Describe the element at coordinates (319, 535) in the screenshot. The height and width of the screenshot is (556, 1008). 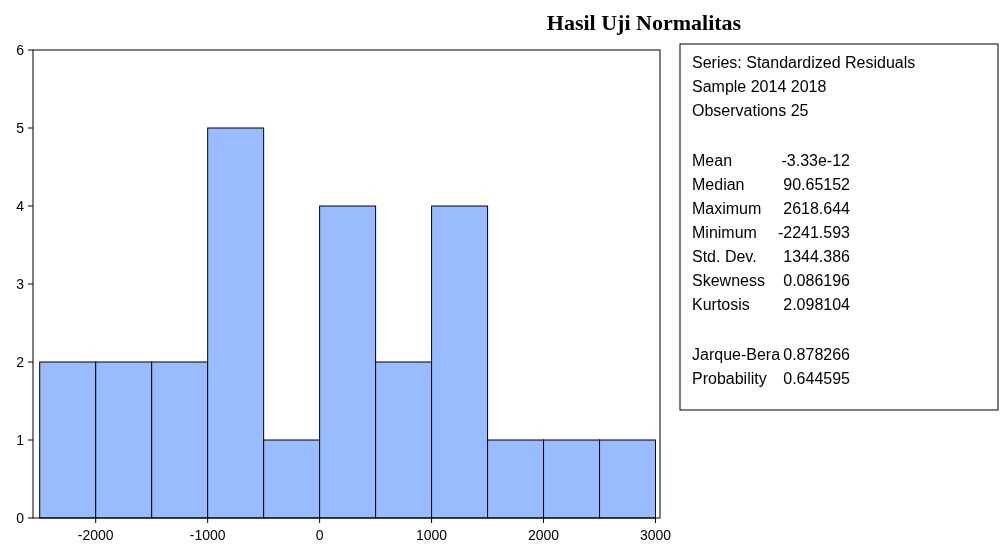
I see `x-tick-label: 0` at that location.